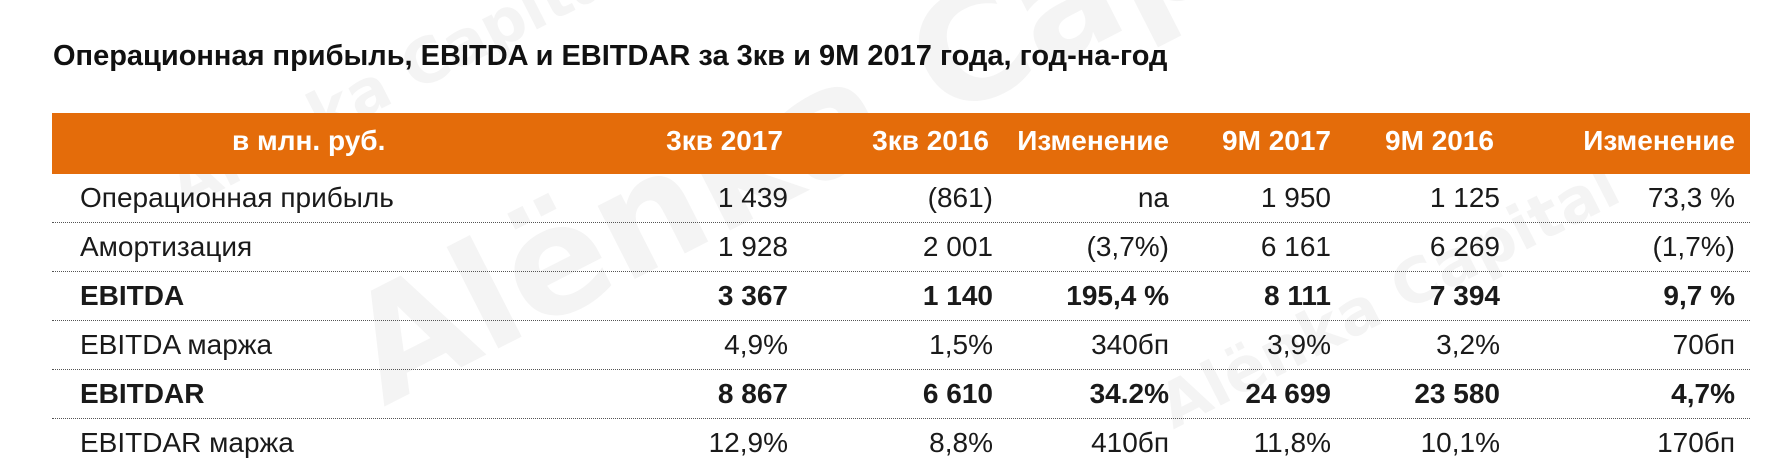  I want to click on cell-9m-2016: 10,1%, so click(1460, 442).